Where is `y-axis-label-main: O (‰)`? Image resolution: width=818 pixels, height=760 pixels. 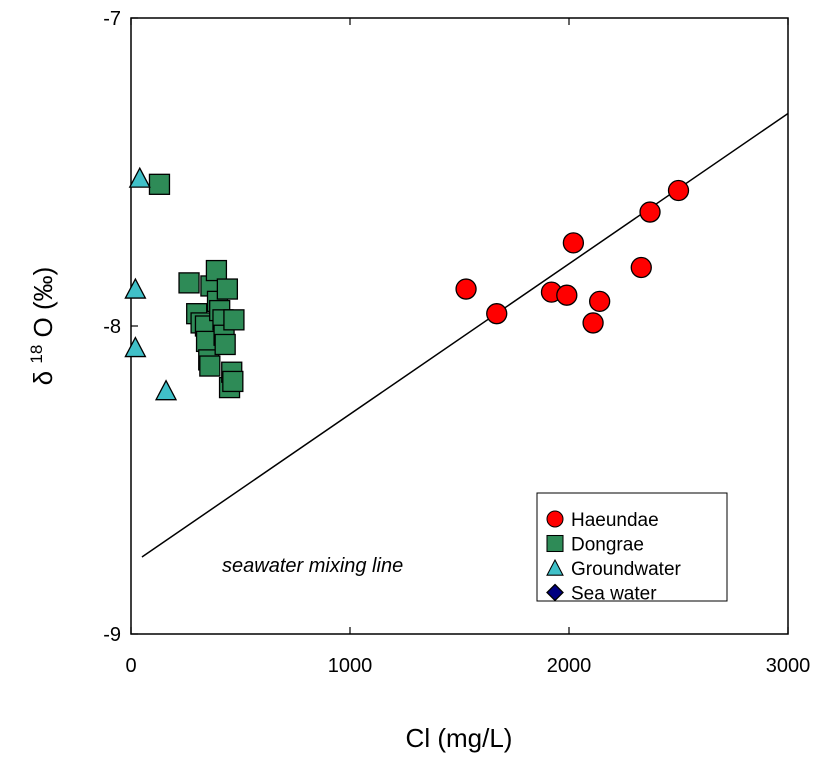 y-axis-label-main: O (‰) is located at coordinates (43, 302).